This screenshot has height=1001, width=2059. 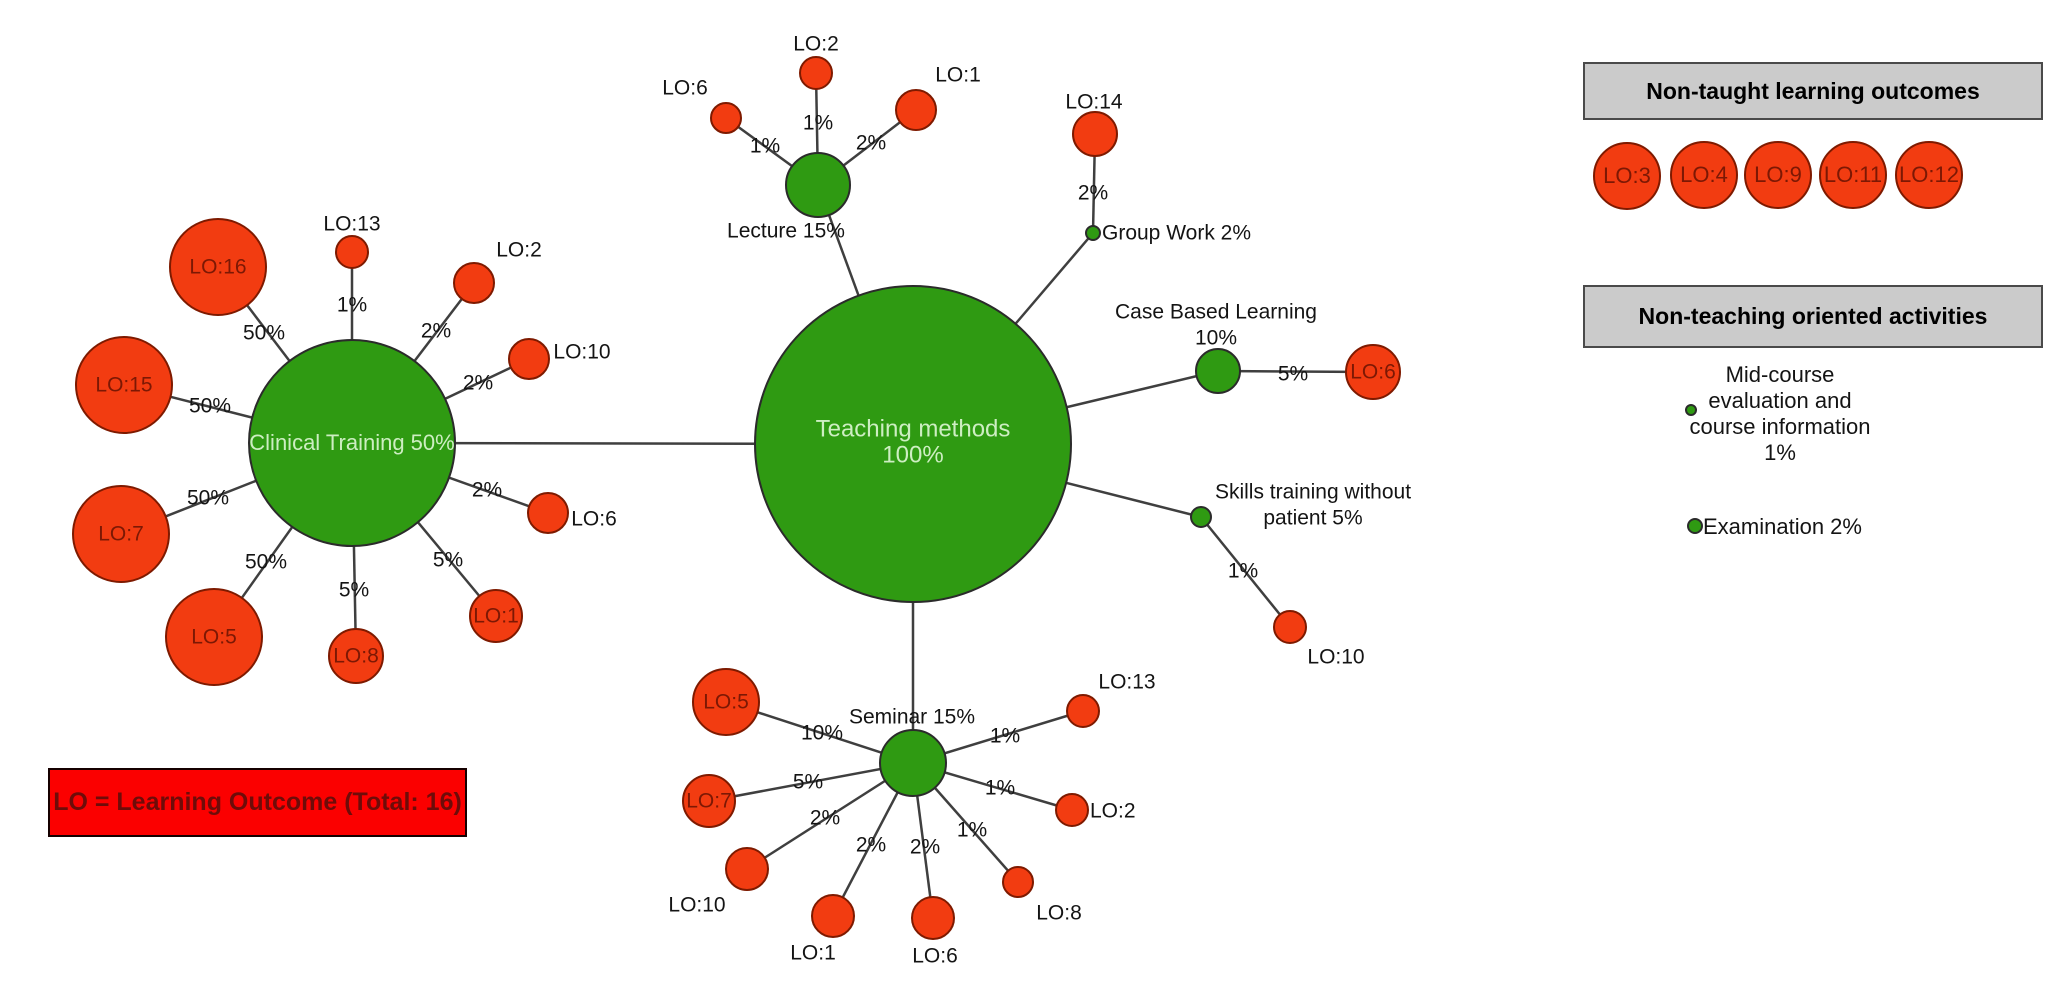 I want to click on lecture-lo2-label: LO:2, so click(x=816, y=44).